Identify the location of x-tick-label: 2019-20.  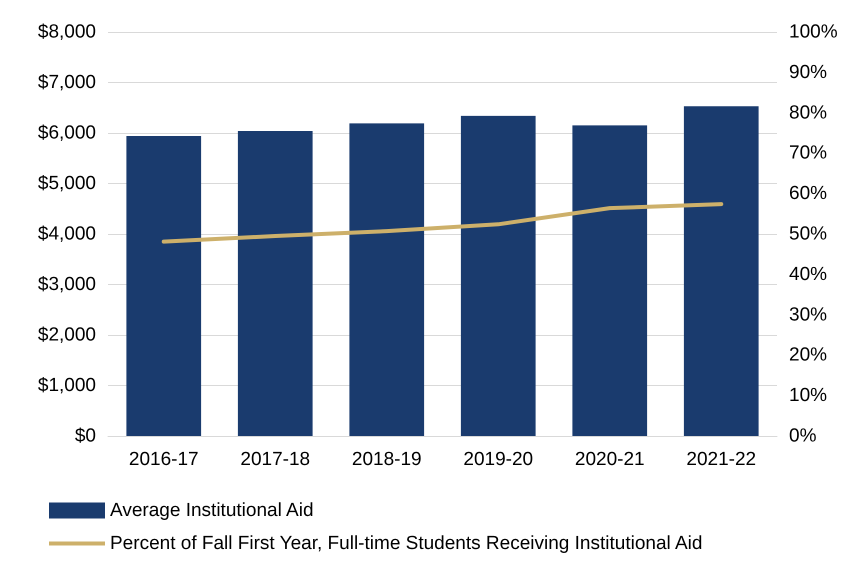
(498, 459).